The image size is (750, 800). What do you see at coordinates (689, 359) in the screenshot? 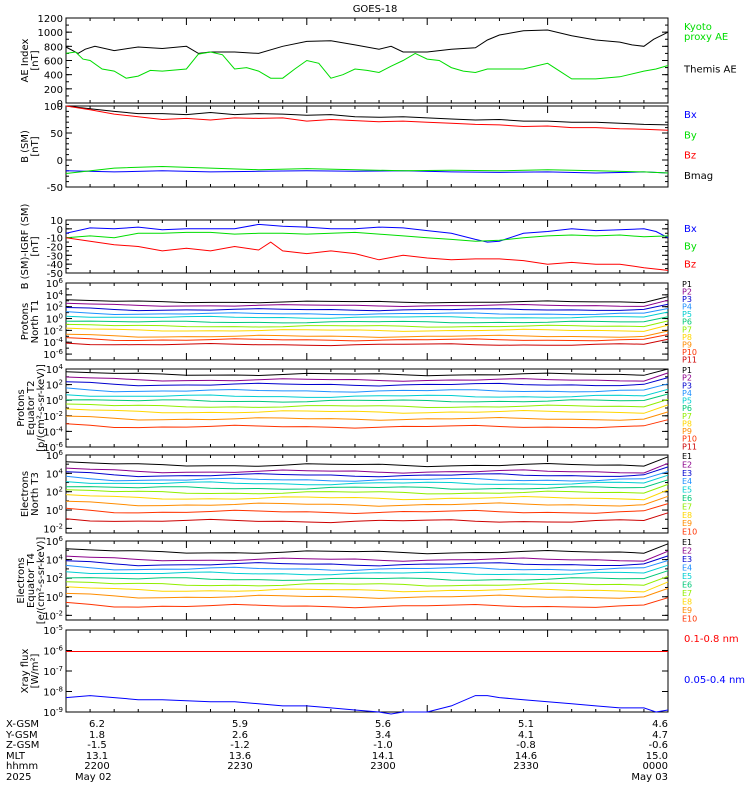
I see `legend-item: P11` at bounding box center [689, 359].